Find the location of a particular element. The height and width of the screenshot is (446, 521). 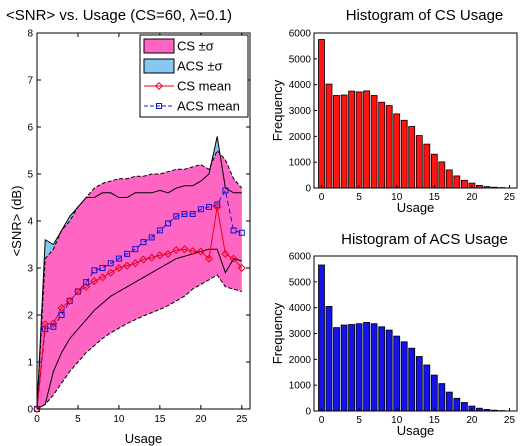

legend-marker-acs-mean is located at coordinates (159, 106).